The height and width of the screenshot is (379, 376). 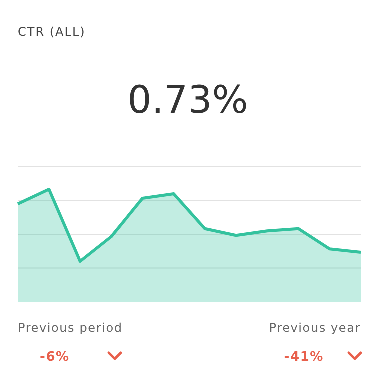 I want to click on text: -6%, so click(x=55, y=357).